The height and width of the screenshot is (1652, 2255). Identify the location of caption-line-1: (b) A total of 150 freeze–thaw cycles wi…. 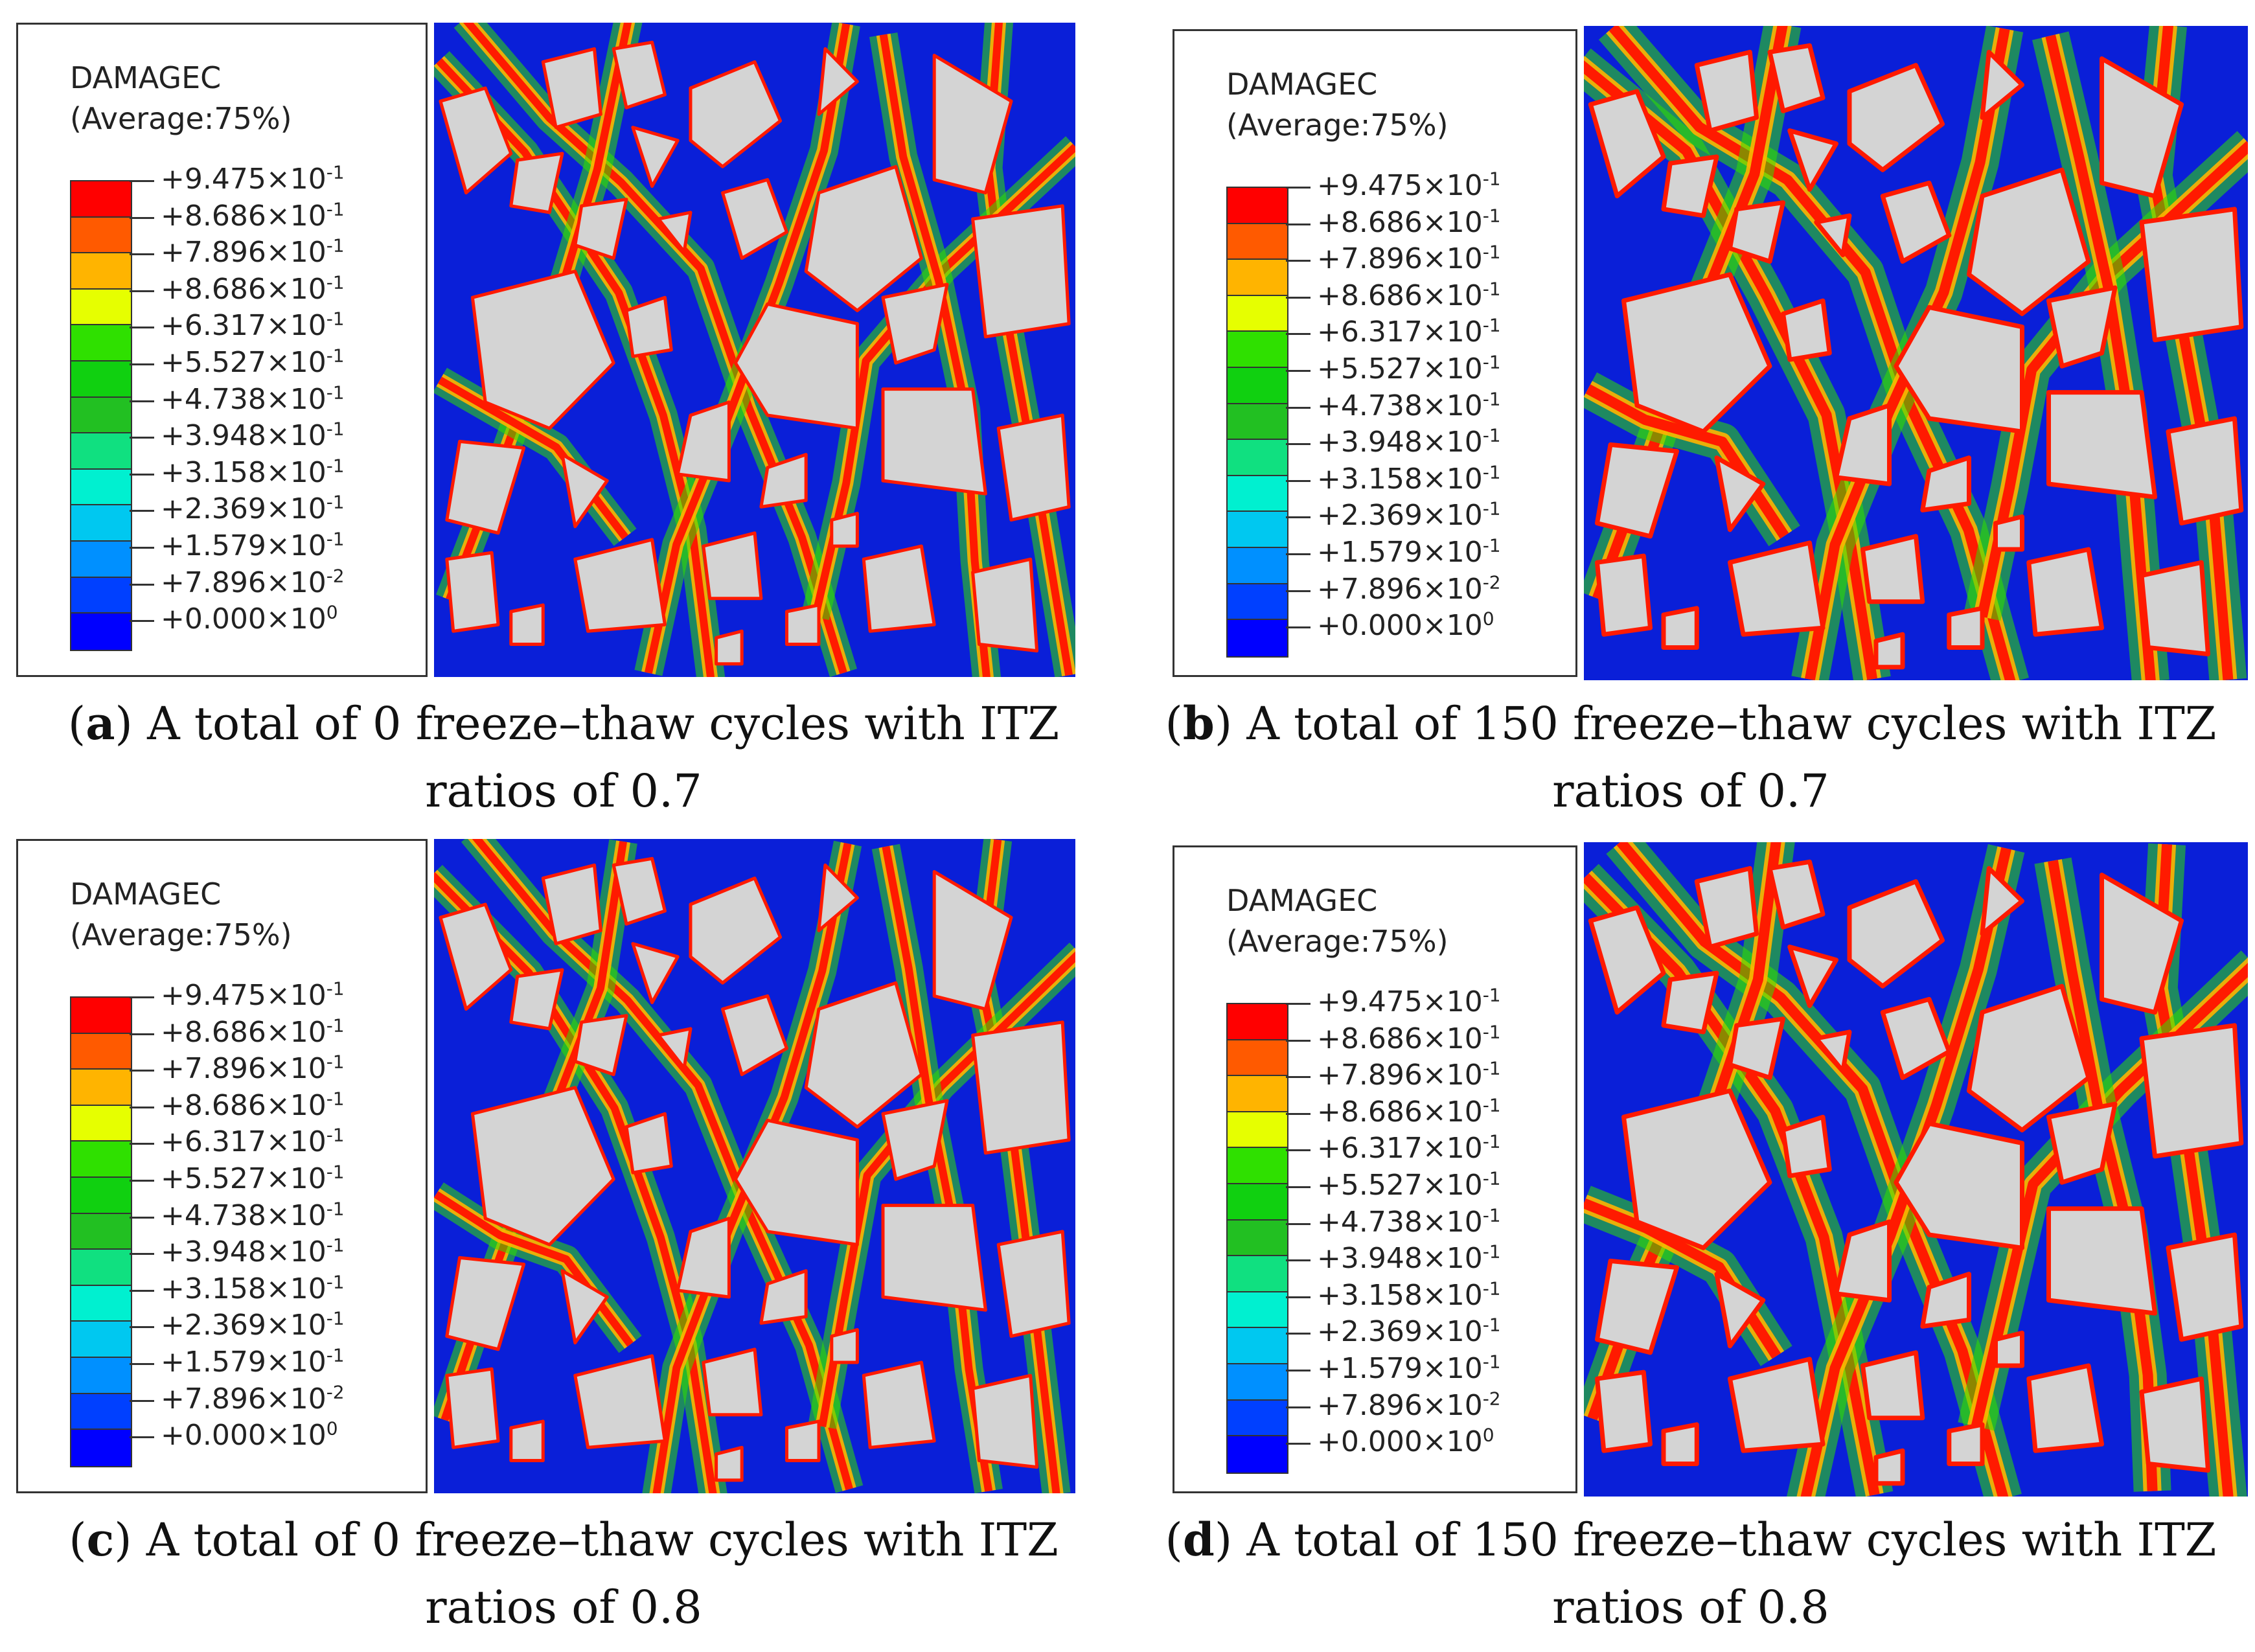
(1691, 723).